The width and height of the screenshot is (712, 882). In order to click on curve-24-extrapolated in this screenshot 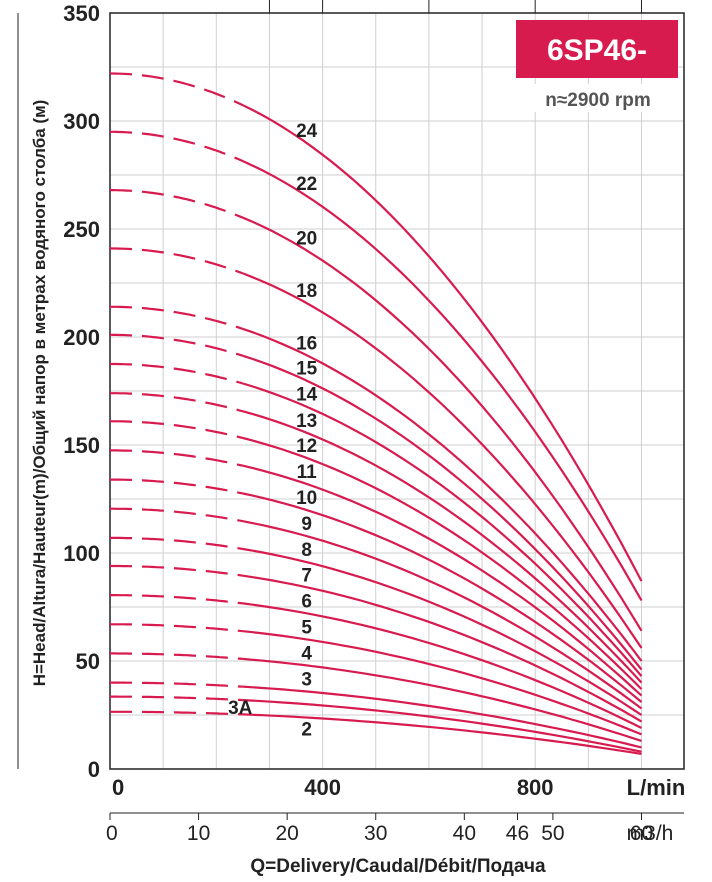, I will do `click(177, 89)`.